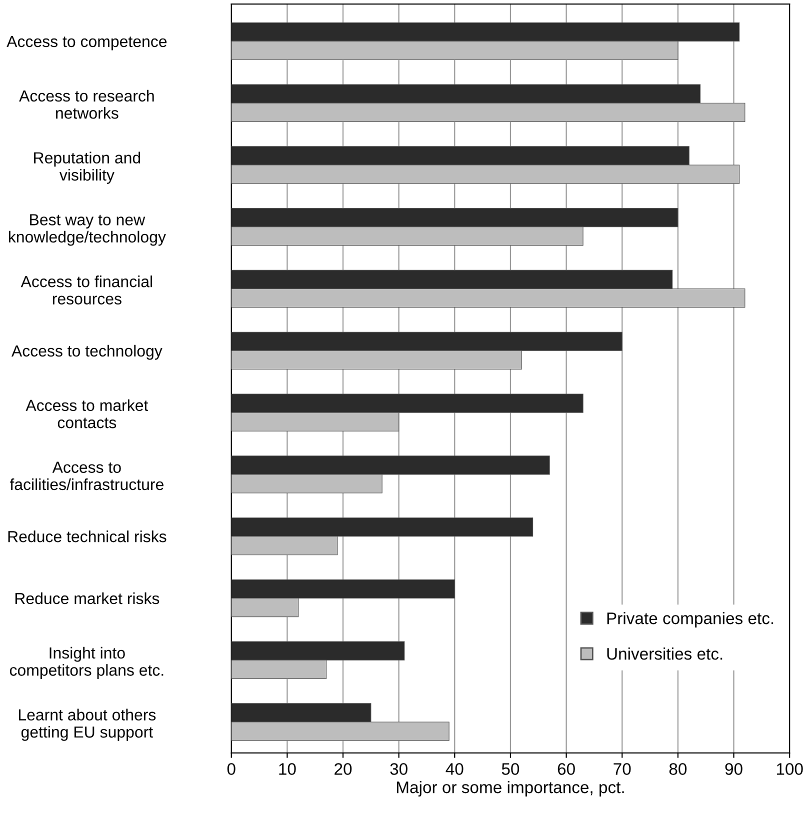 This screenshot has height=814, width=809. What do you see at coordinates (455, 769) in the screenshot?
I see `x-tick-label: 40` at bounding box center [455, 769].